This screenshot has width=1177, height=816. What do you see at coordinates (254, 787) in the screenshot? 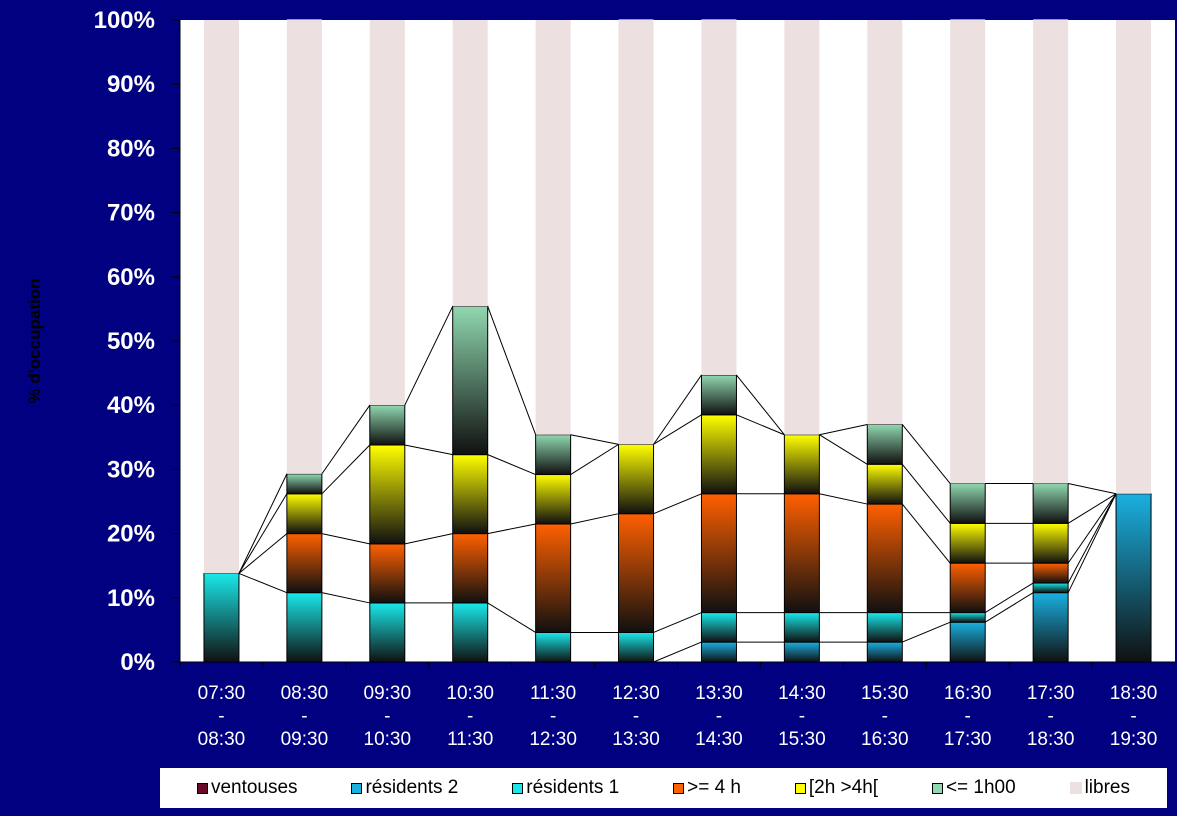
I see `legend-label: ventouses` at bounding box center [254, 787].